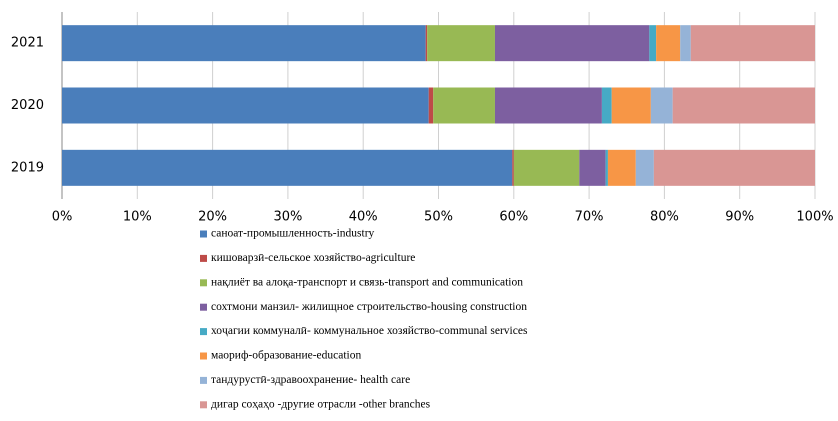 Image resolution: width=838 pixels, height=421 pixels. What do you see at coordinates (293, 234) in the screenshot?
I see `legend-label: саноат-промышленность-industry` at bounding box center [293, 234].